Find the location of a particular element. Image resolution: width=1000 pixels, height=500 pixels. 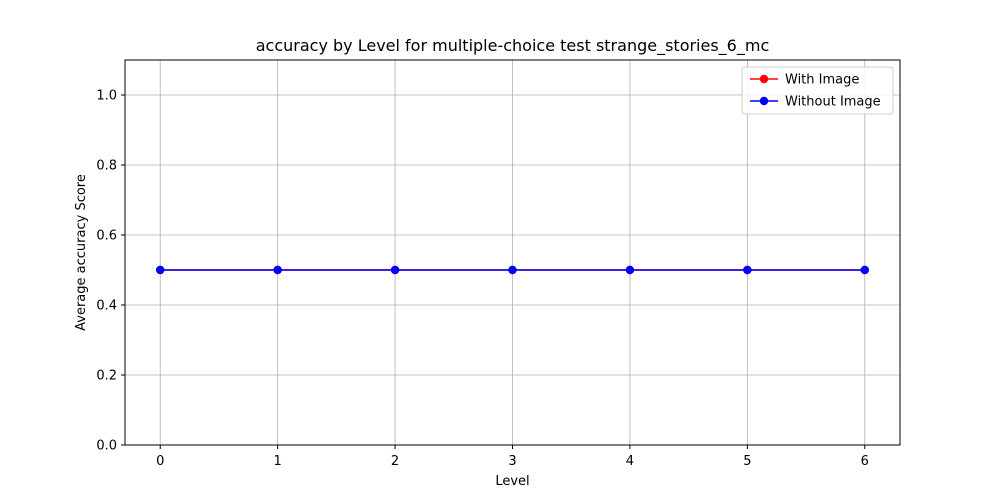

y-tick-label: 0.8 is located at coordinates (106, 166).